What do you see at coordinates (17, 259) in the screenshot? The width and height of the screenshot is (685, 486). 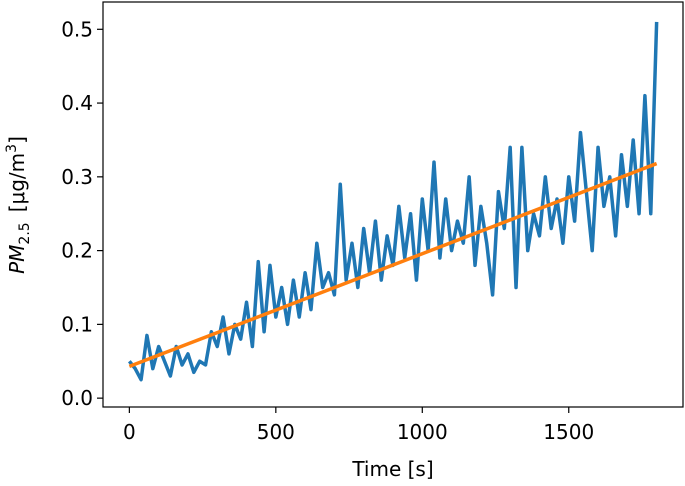 I see `y-label-base: PM` at bounding box center [17, 259].